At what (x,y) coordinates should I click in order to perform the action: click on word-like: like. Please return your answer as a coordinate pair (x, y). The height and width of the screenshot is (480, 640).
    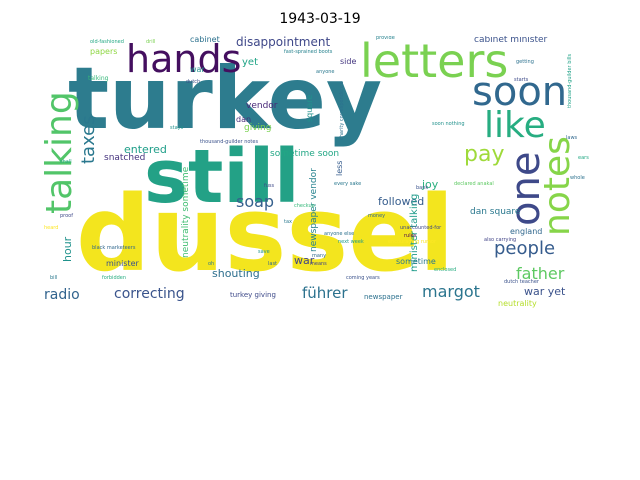
    Looking at the image, I should click on (515, 125).